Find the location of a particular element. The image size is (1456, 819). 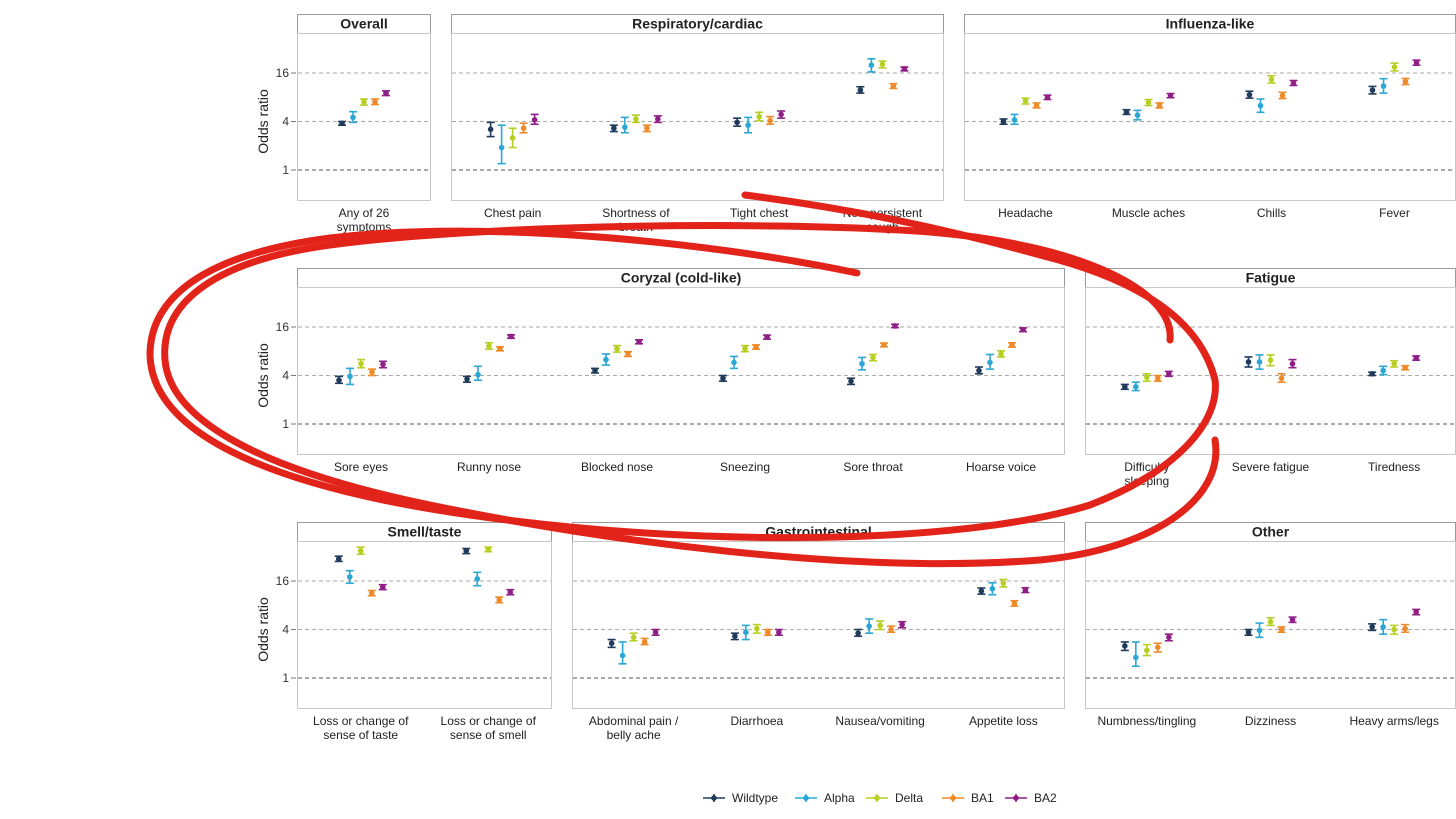

x-tick-label-line: Tiredness is located at coordinates (1394, 467).